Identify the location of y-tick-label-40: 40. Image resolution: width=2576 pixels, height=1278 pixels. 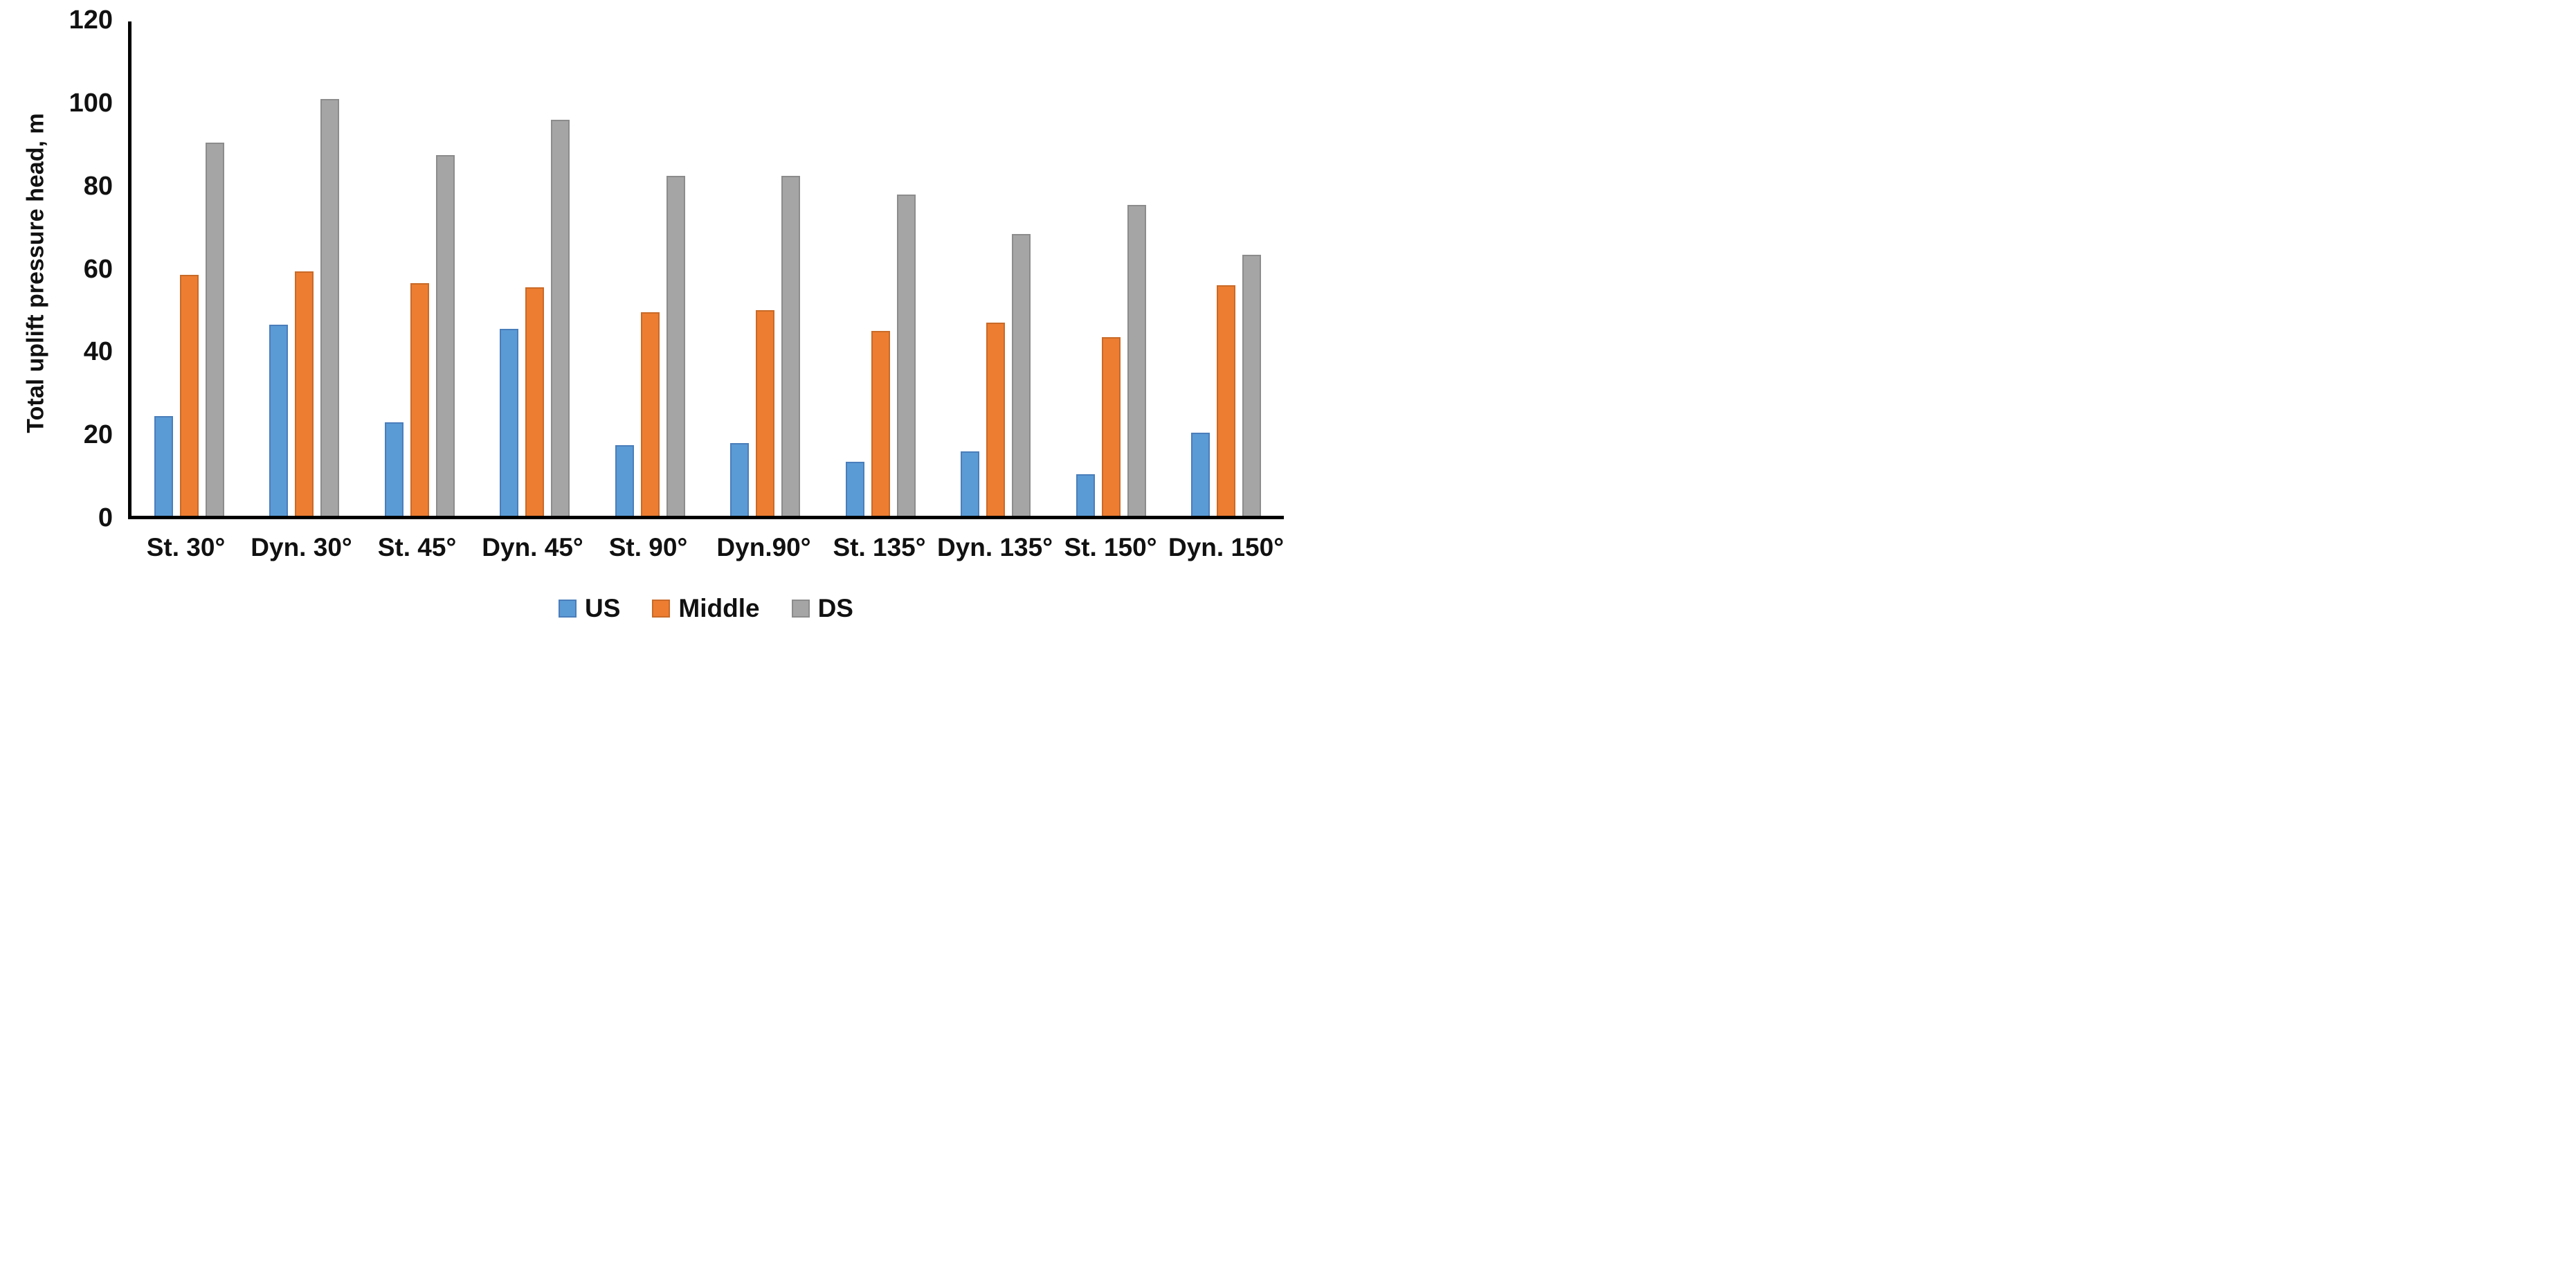
(98, 352).